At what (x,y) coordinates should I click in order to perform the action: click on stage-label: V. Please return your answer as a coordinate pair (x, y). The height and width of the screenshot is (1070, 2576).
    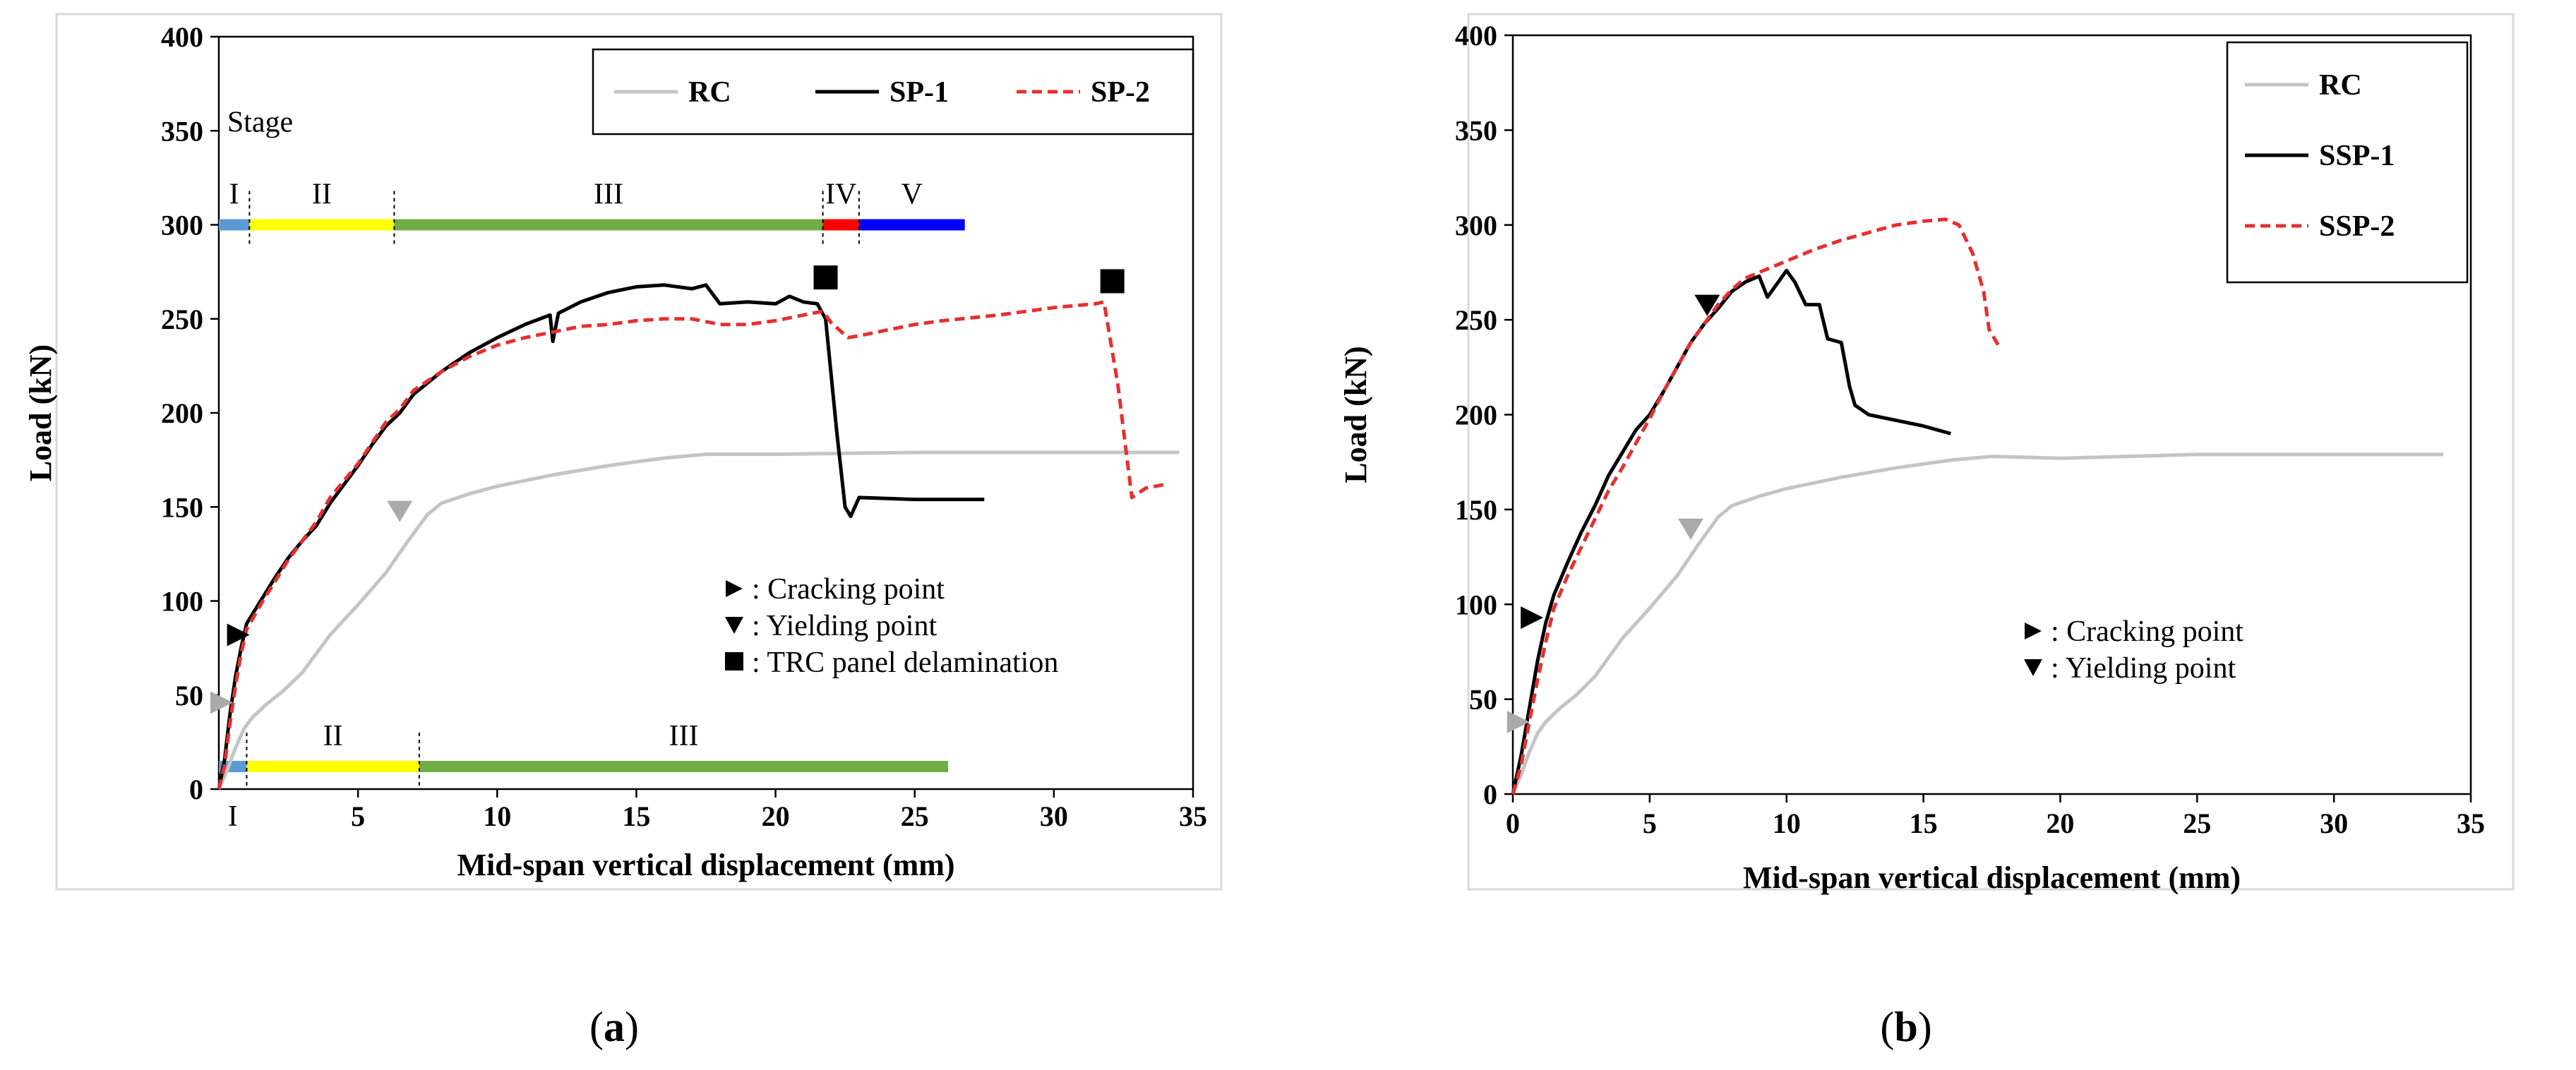
    Looking at the image, I should click on (912, 195).